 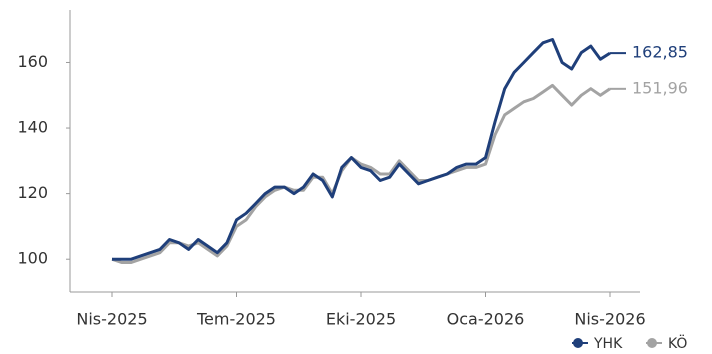 What do you see at coordinates (660, 87) in the screenshot?
I see `end-label: 151,96` at bounding box center [660, 87].